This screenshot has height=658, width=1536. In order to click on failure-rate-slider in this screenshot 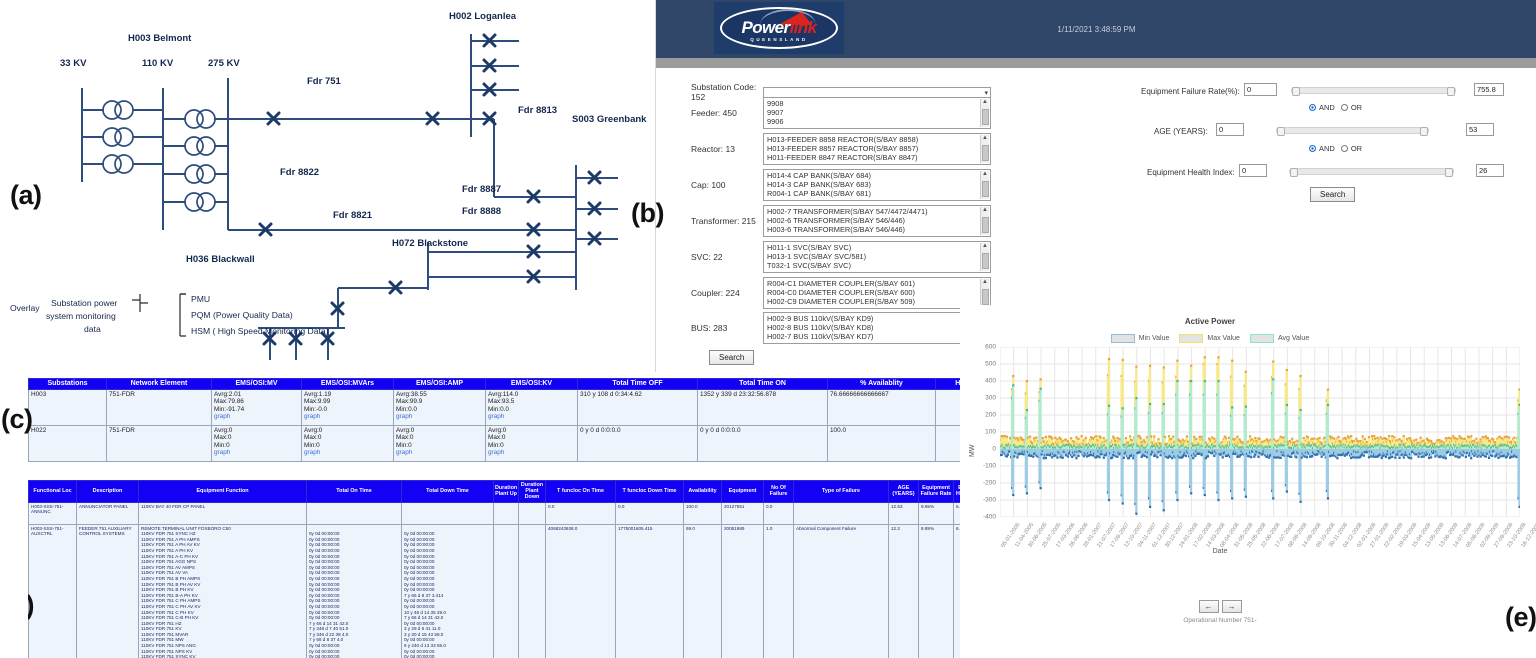, I will do `click(1373, 91)`.